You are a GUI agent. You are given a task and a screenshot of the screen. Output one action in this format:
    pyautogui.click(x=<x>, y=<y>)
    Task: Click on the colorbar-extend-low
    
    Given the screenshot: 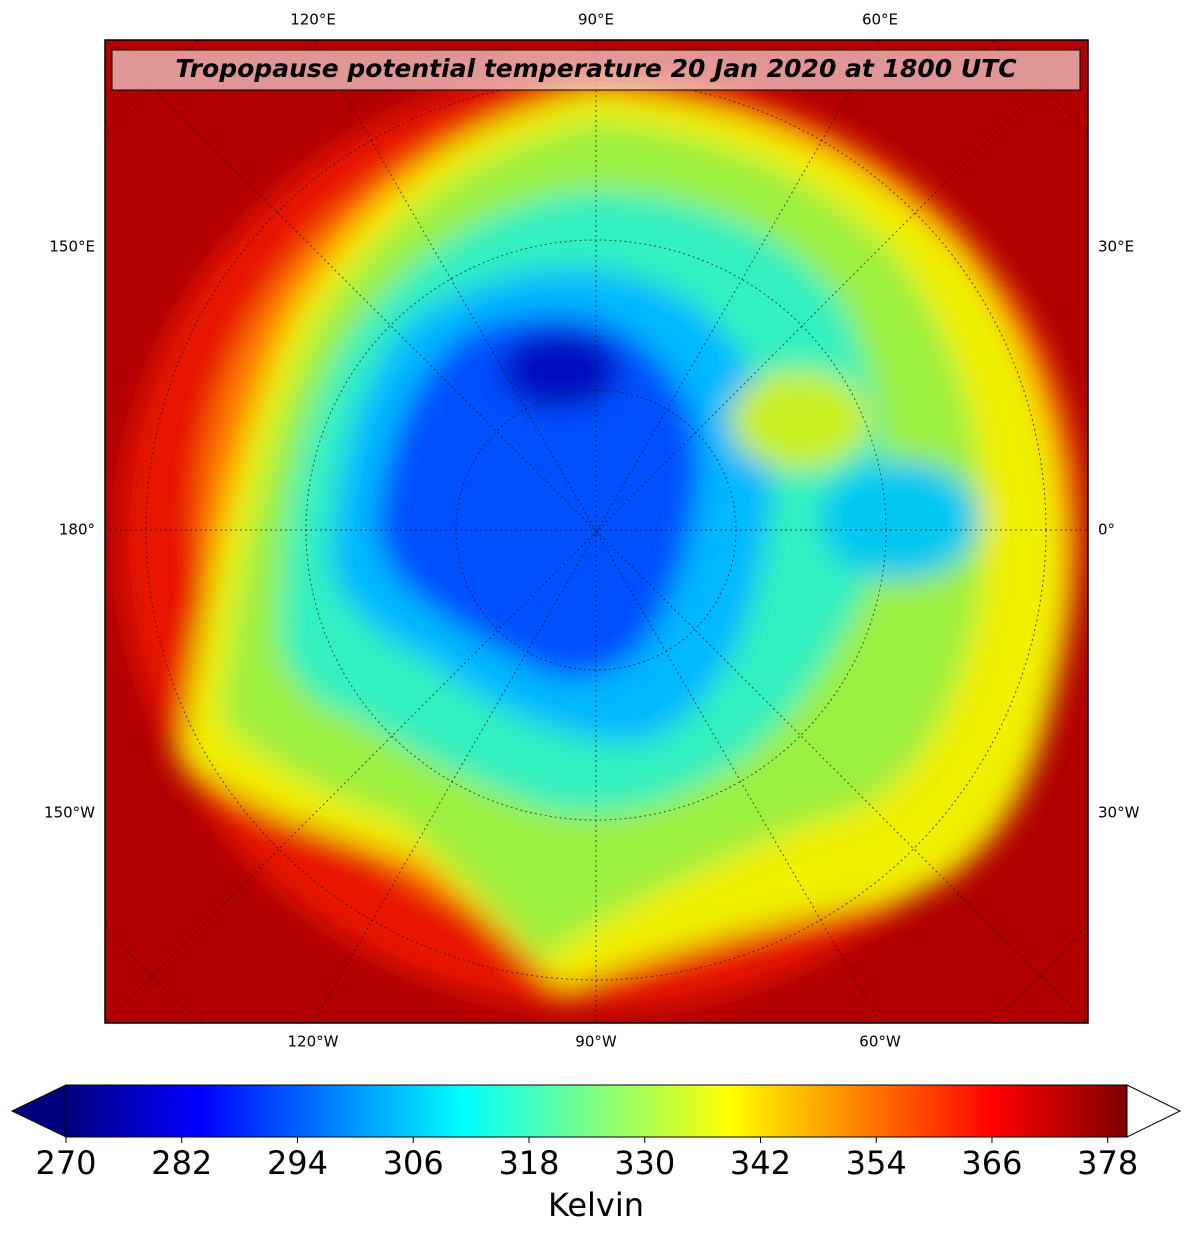 What is the action you would take?
    pyautogui.click(x=38, y=1111)
    